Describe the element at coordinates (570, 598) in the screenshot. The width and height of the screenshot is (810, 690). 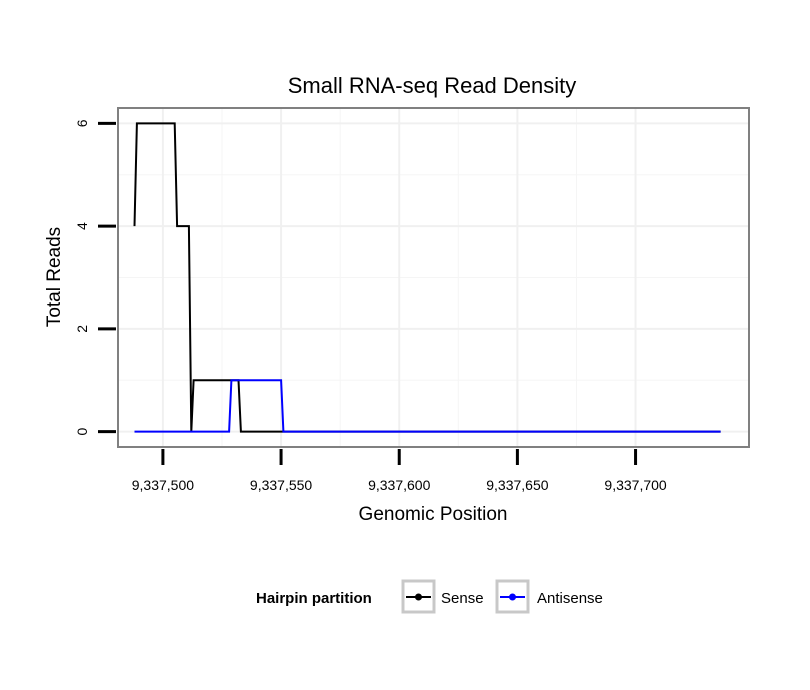
I see `legend-label-antisense: Antisense` at that location.